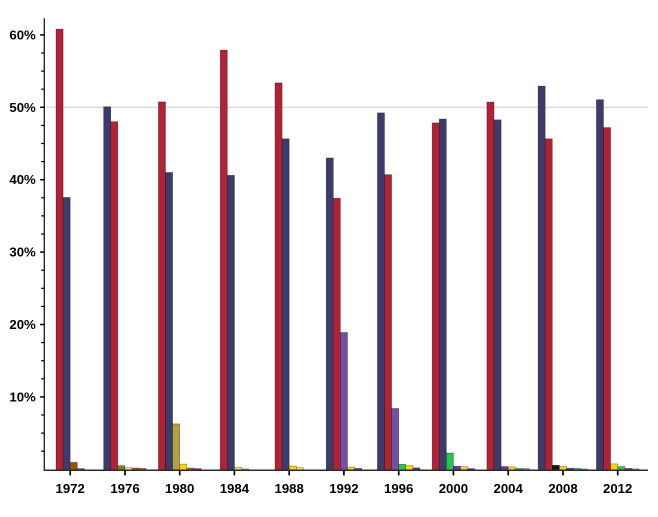  What do you see at coordinates (343, 488) in the screenshot?
I see `svg-text: 1992` at bounding box center [343, 488].